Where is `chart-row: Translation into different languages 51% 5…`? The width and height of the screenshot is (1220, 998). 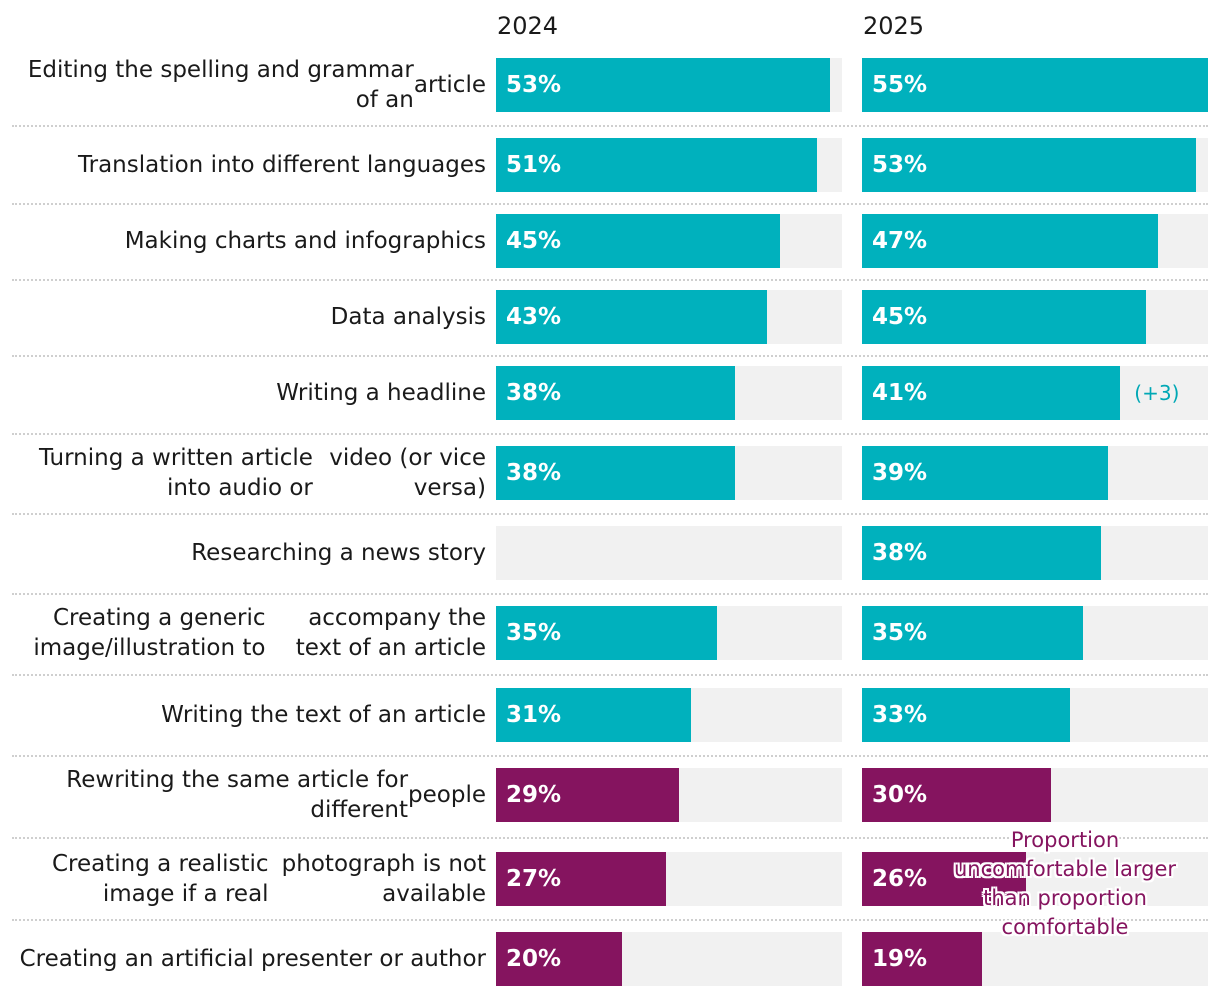
chart-row: Translation into different languages 51% 5… is located at coordinates (610, 165).